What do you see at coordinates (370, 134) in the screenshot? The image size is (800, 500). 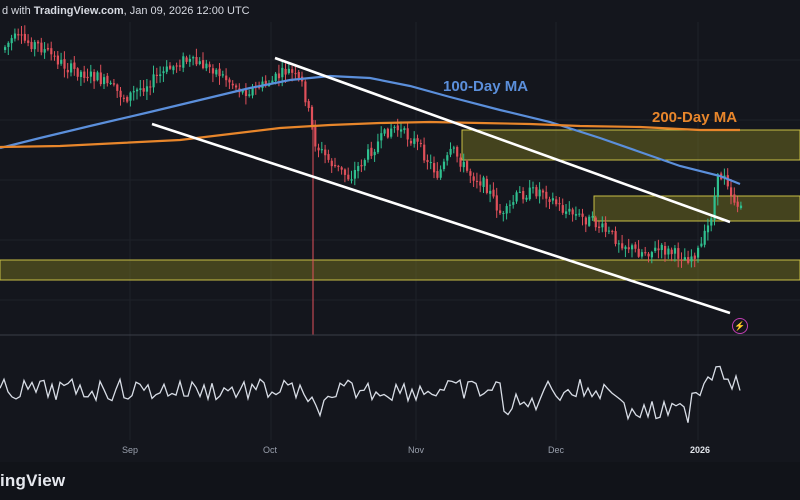 I see `ma200-line` at bounding box center [370, 134].